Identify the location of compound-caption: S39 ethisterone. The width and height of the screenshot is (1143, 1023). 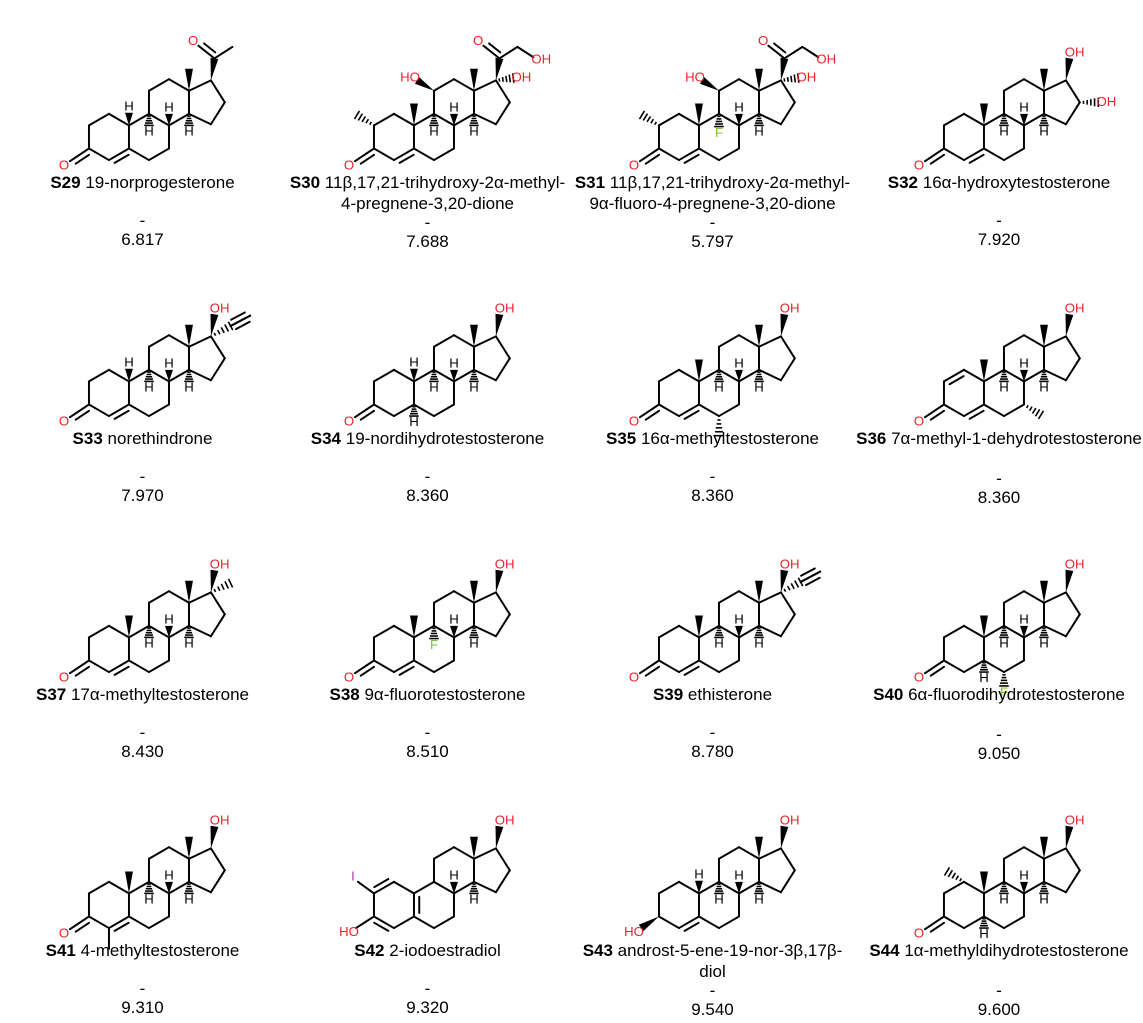
(712, 694).